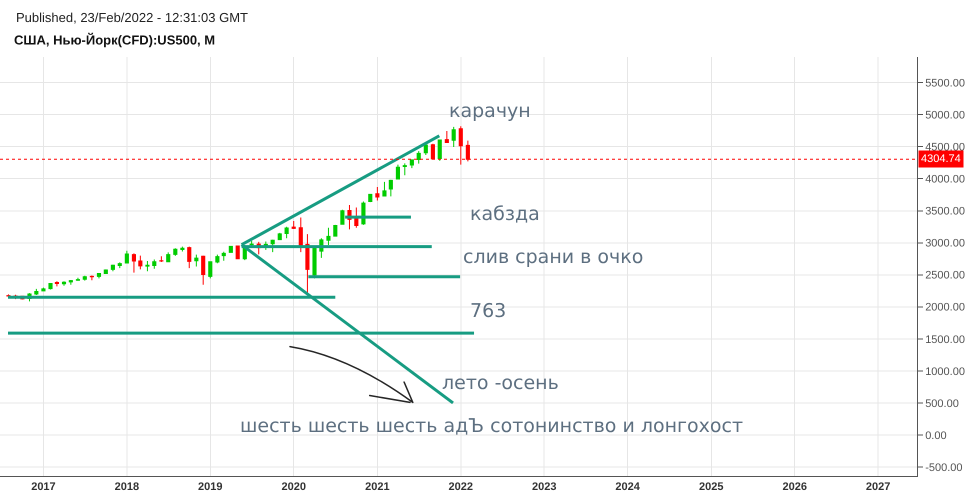 Image resolution: width=974 pixels, height=500 pixels. Describe the element at coordinates (461, 487) in the screenshot. I see `x-tick-label: 2022` at that location.